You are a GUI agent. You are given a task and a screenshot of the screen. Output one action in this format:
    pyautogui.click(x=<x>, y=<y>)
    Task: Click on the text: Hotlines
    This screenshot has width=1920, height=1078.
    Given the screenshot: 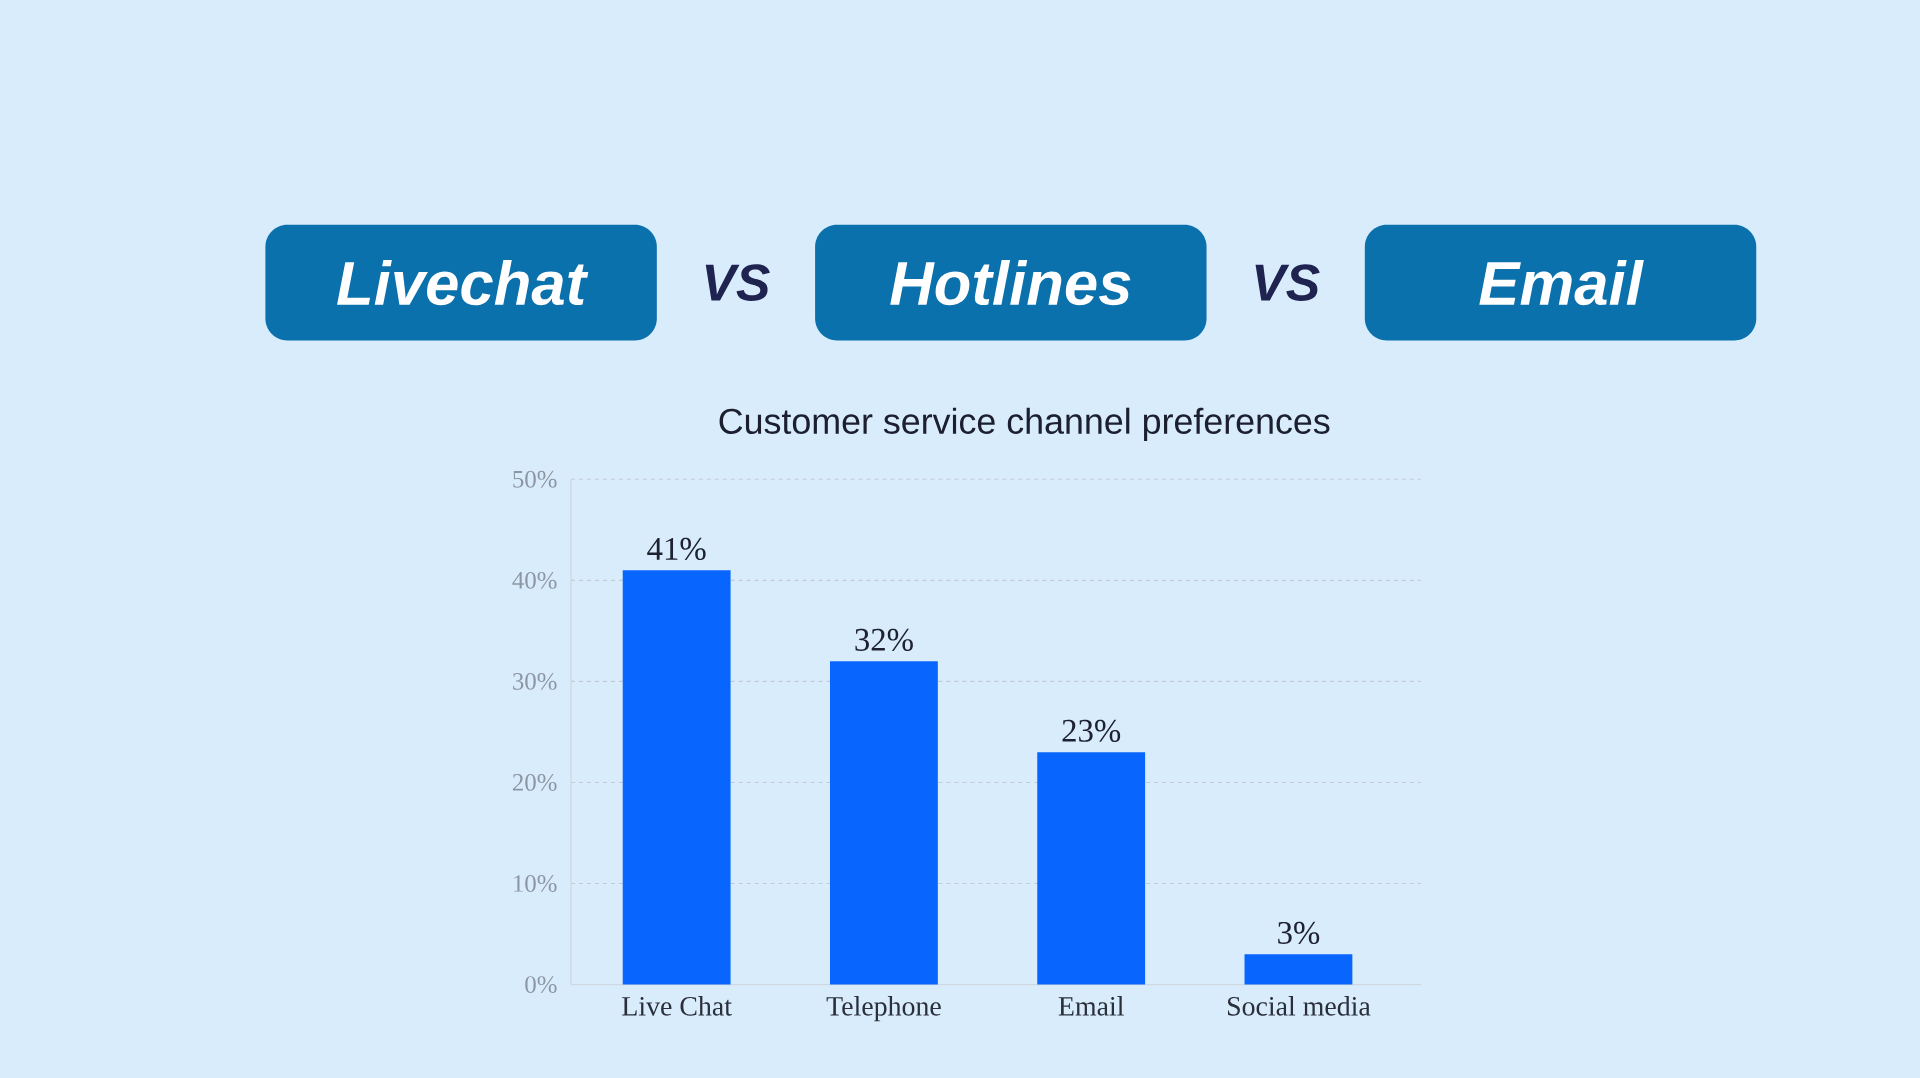 What is the action you would take?
    pyautogui.click(x=1010, y=282)
    